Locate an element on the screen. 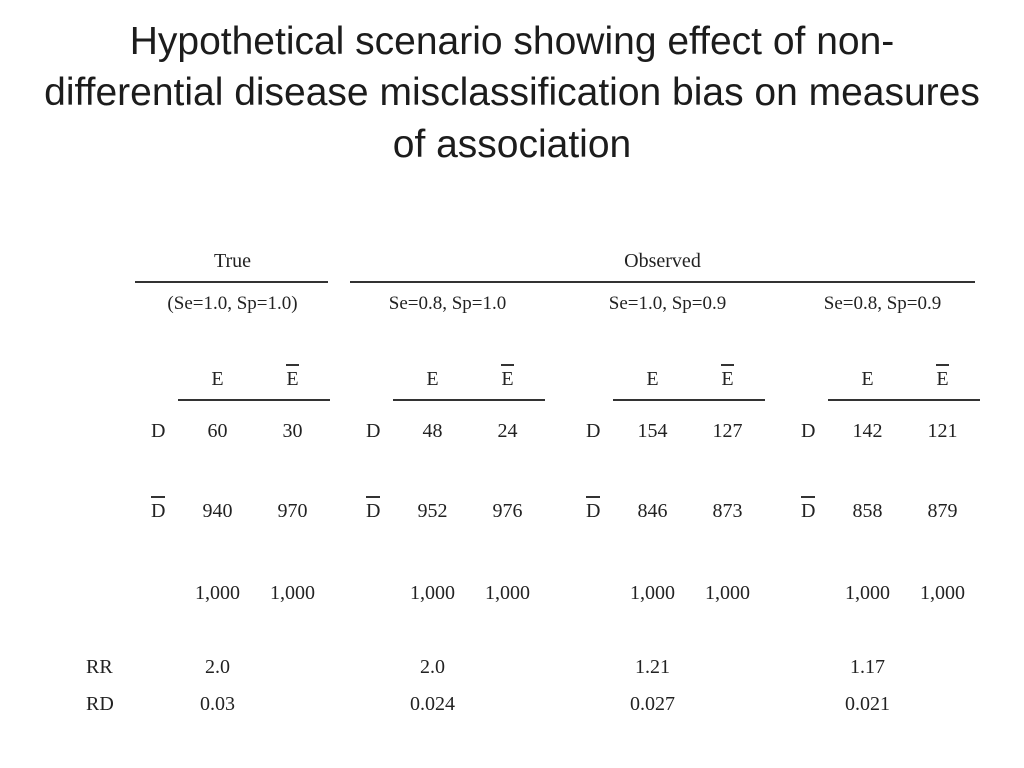  row-rr-value: 1.17 is located at coordinates (882, 667).